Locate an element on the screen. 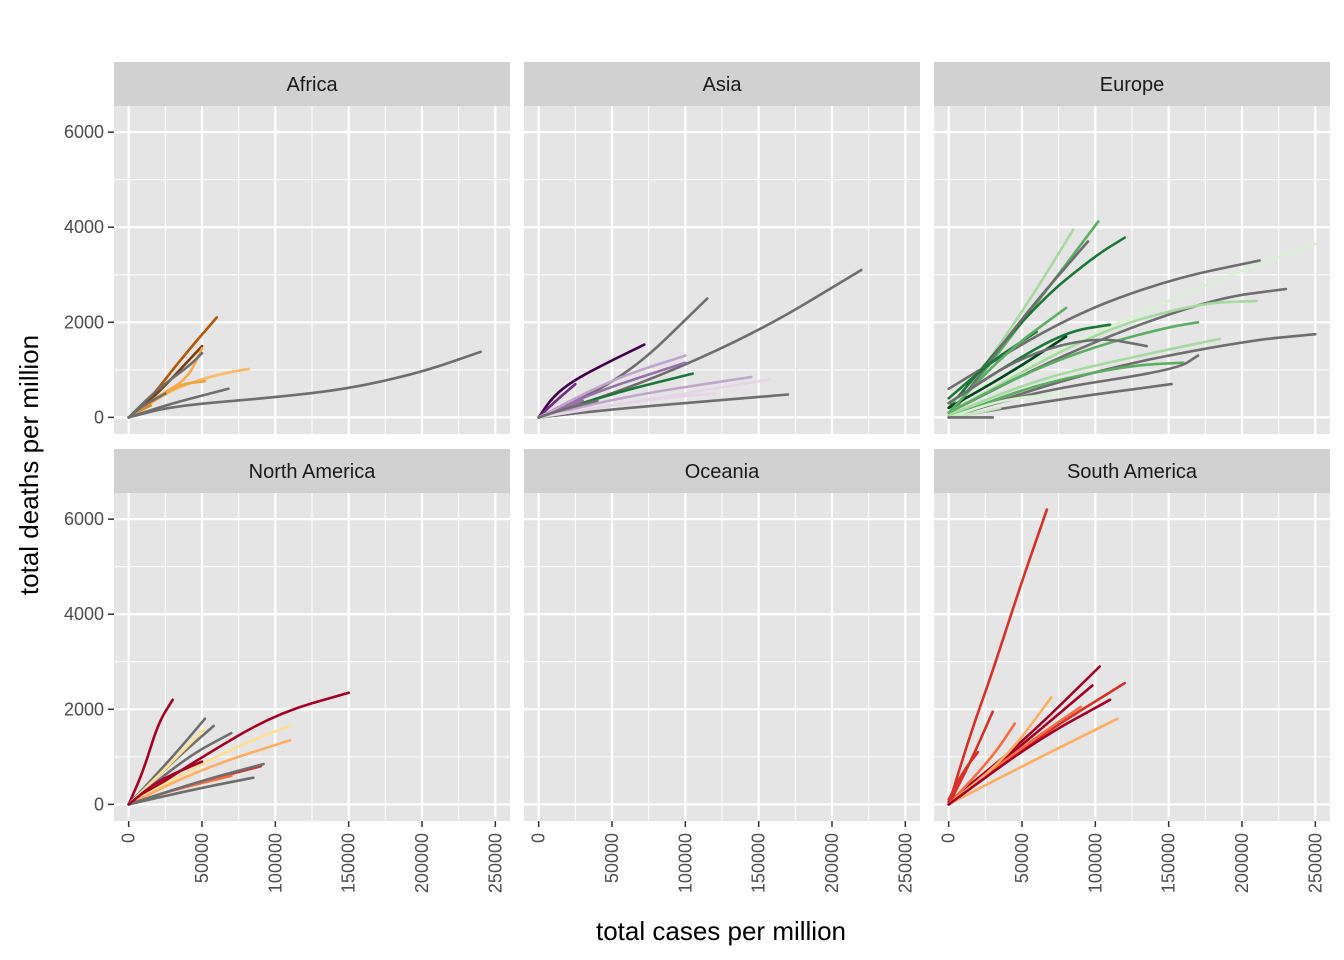 The height and width of the screenshot is (960, 1344). facet-oceania: Oceania is located at coordinates (722, 635).